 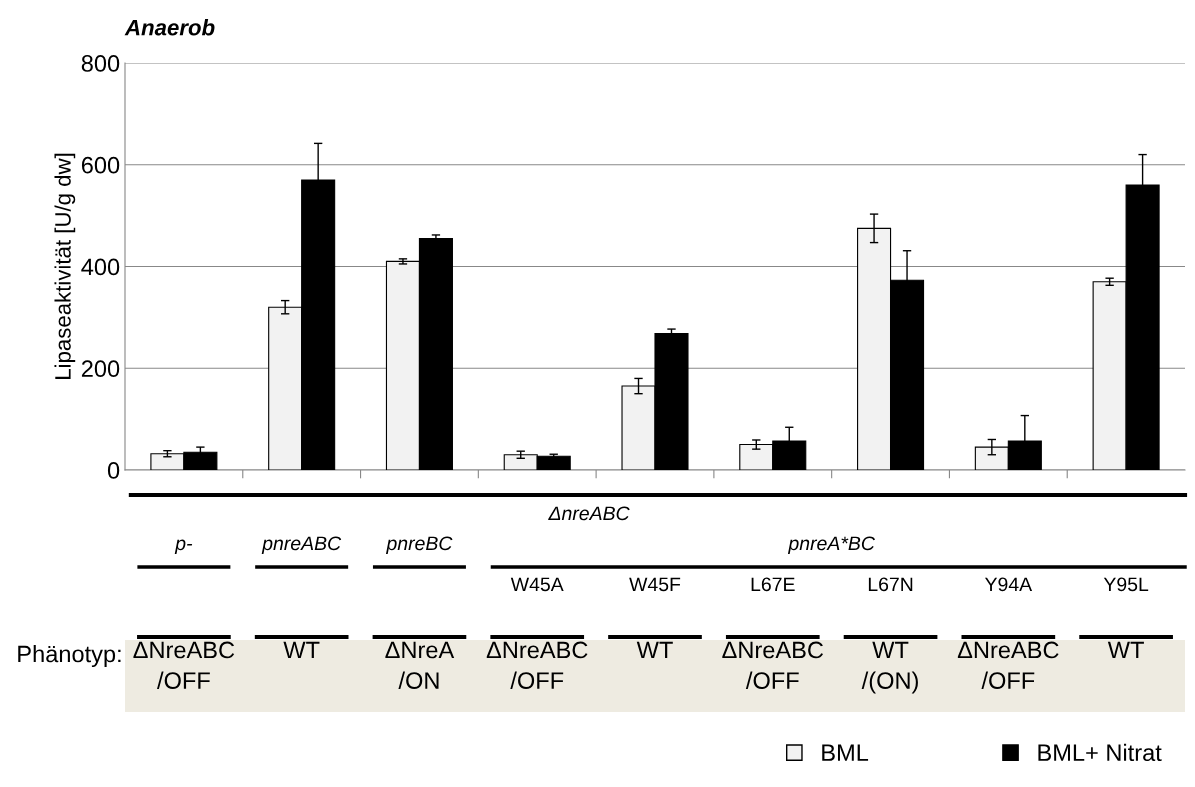 What do you see at coordinates (845, 752) in the screenshot?
I see `legend-label: BML` at bounding box center [845, 752].